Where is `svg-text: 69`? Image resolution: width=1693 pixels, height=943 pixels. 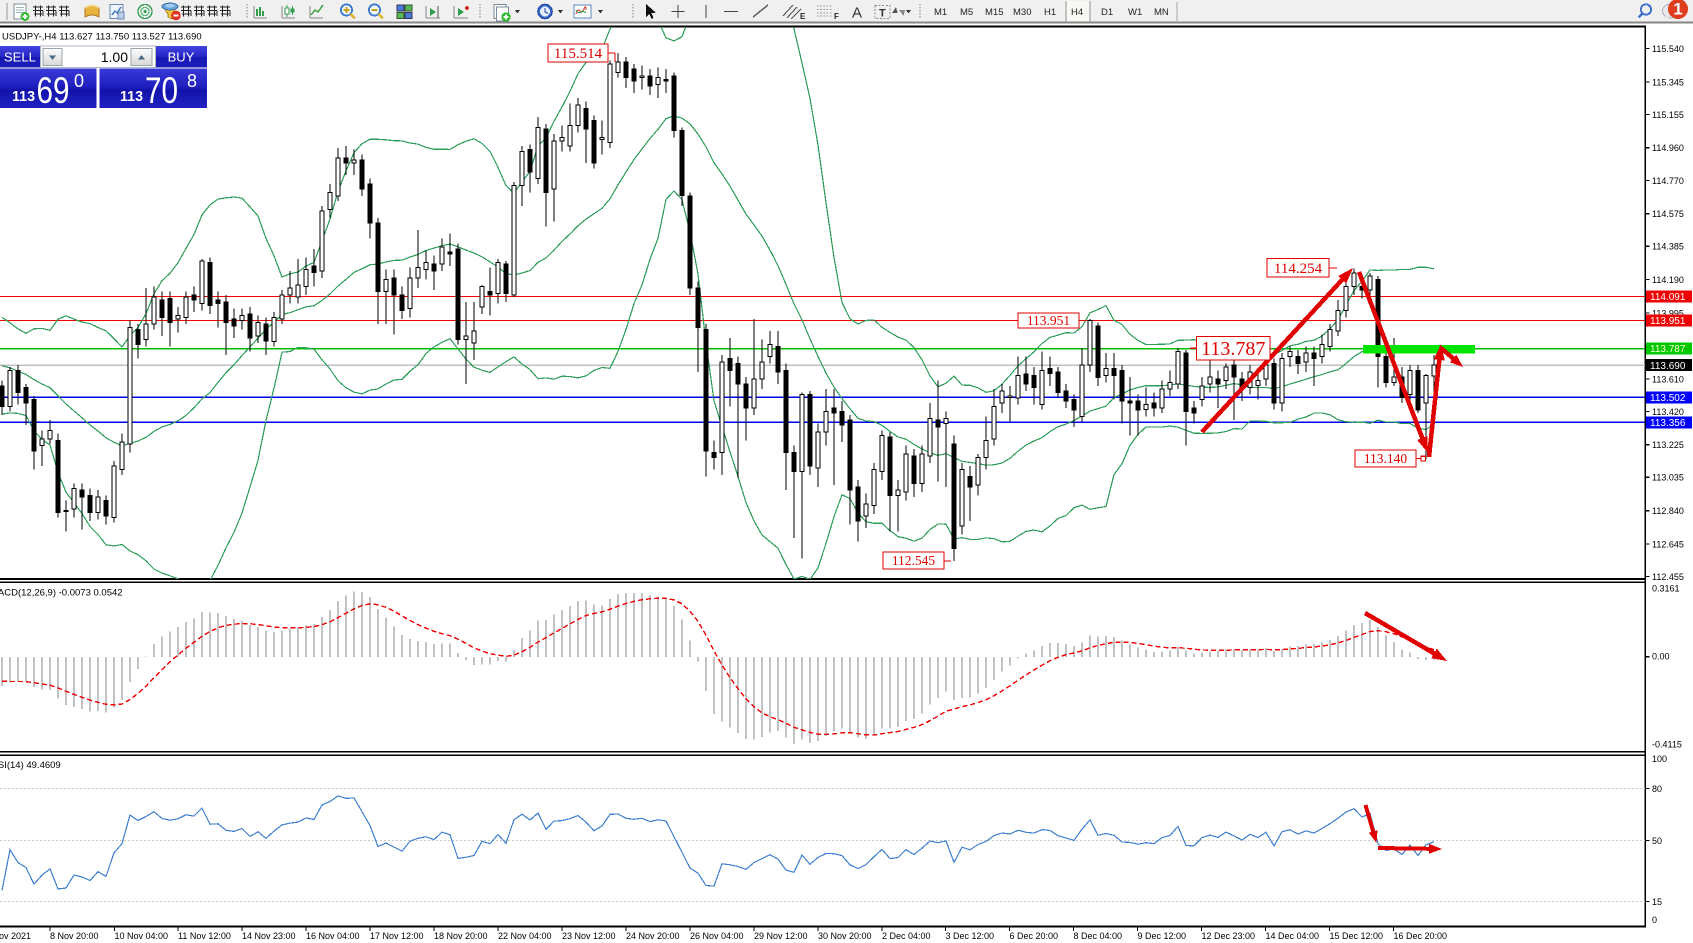 svg-text: 69 is located at coordinates (53, 90).